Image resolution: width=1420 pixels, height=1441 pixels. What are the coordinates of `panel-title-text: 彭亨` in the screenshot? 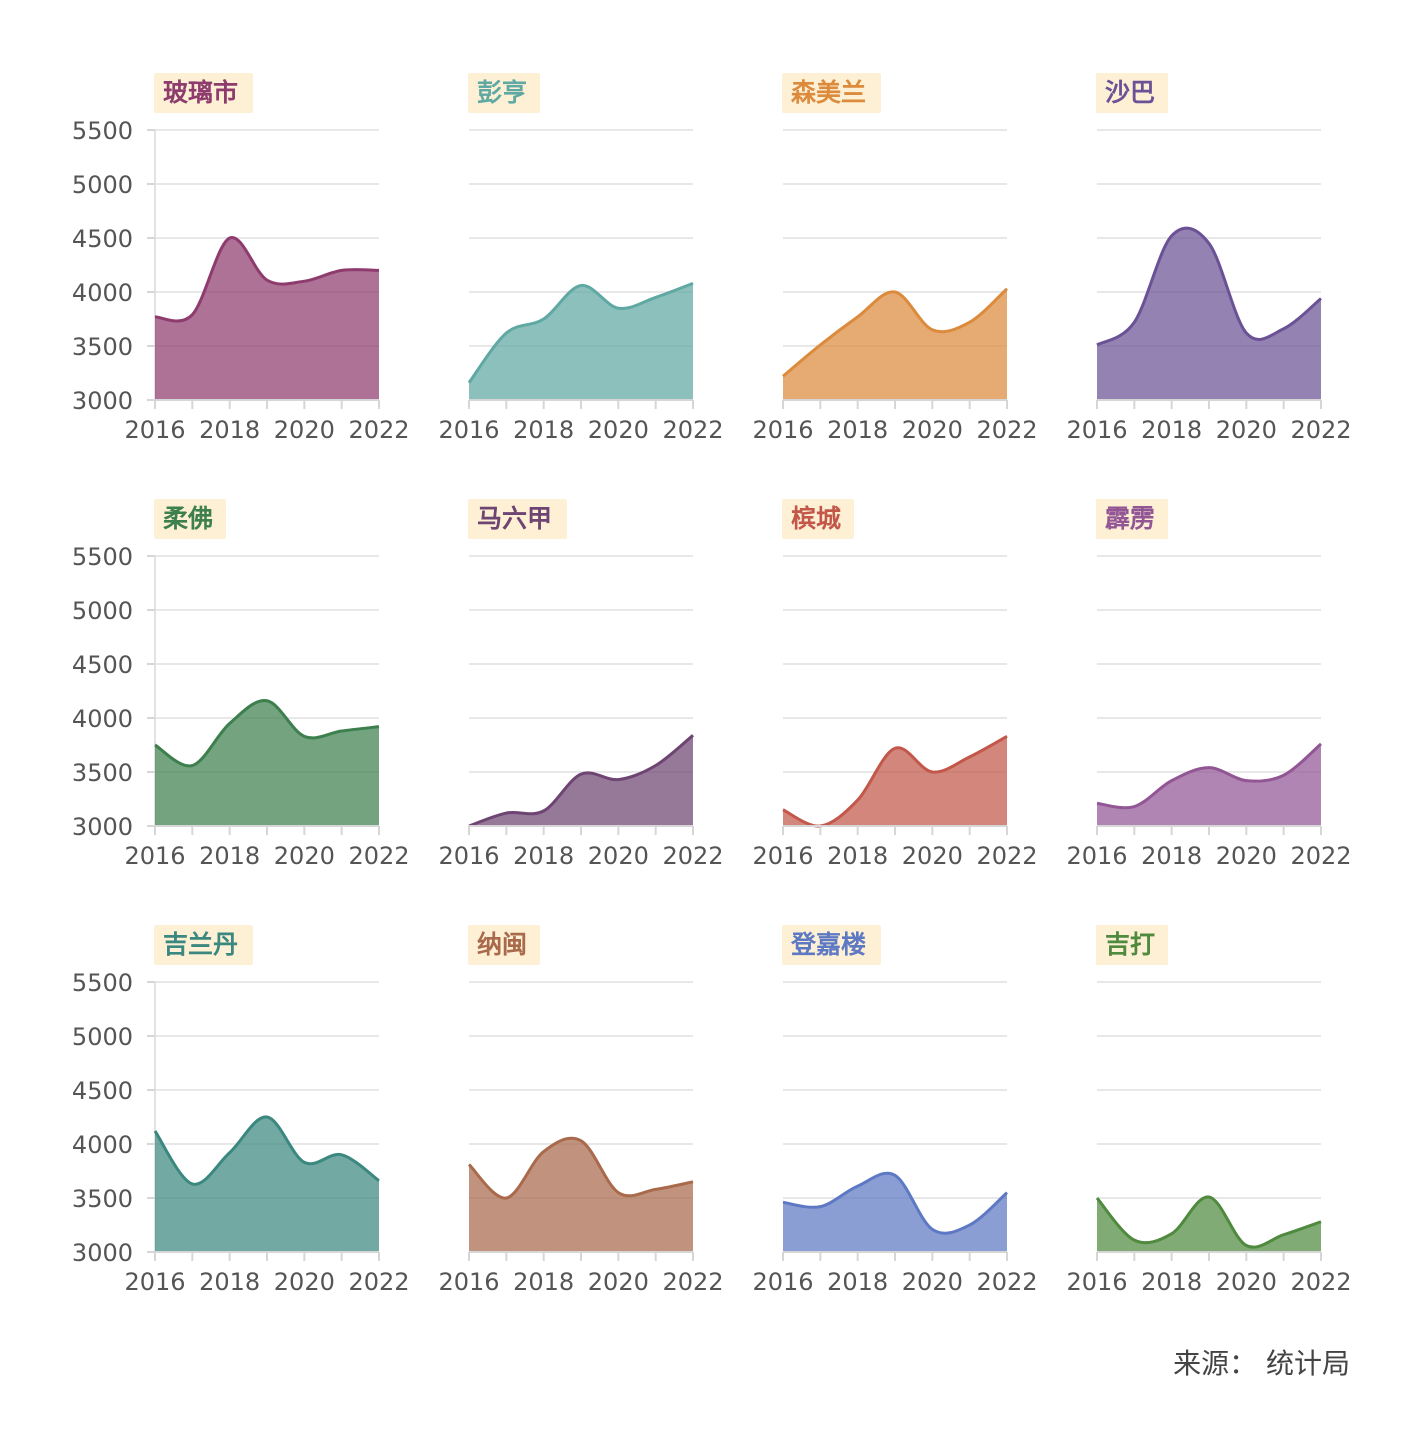 It's located at (502, 92).